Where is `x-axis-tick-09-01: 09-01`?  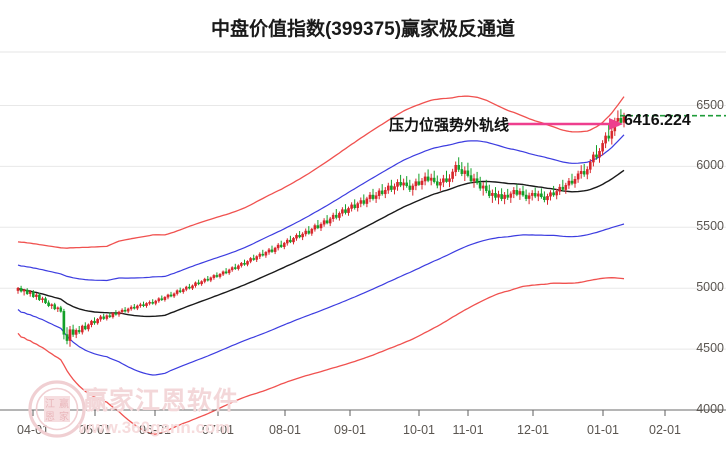 x-axis-tick-09-01: 09-01 is located at coordinates (350, 430).